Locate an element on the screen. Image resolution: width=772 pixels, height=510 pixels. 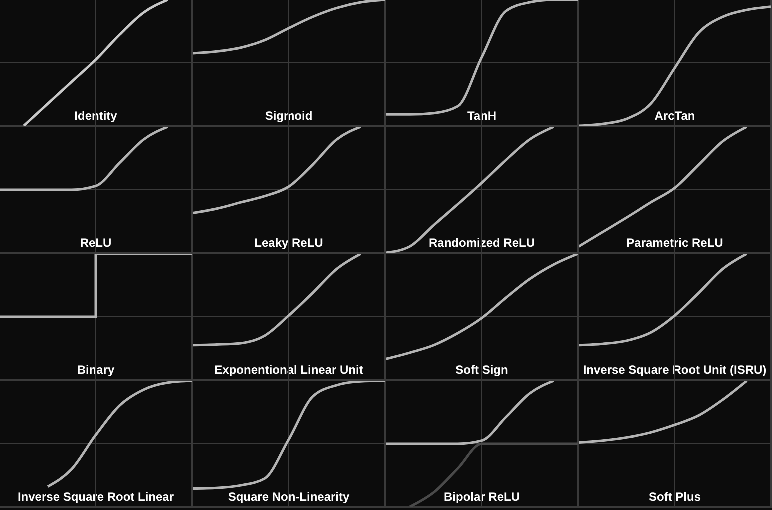
text: Identity is located at coordinates (96, 116).